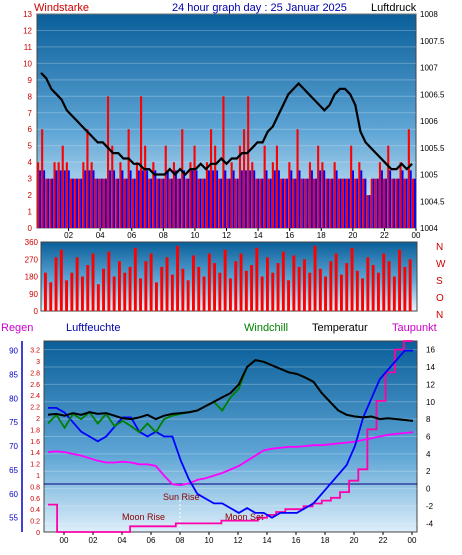 The height and width of the screenshot is (555, 462). Describe the element at coordinates (30, 129) in the screenshot. I see `wind-tick-label: 6` at that location.